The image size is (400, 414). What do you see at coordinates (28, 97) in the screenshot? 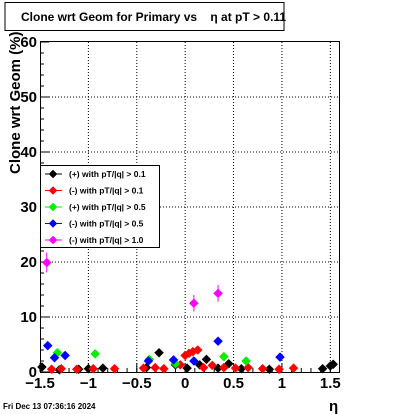
I see `y-tick-label: 50` at bounding box center [28, 97].